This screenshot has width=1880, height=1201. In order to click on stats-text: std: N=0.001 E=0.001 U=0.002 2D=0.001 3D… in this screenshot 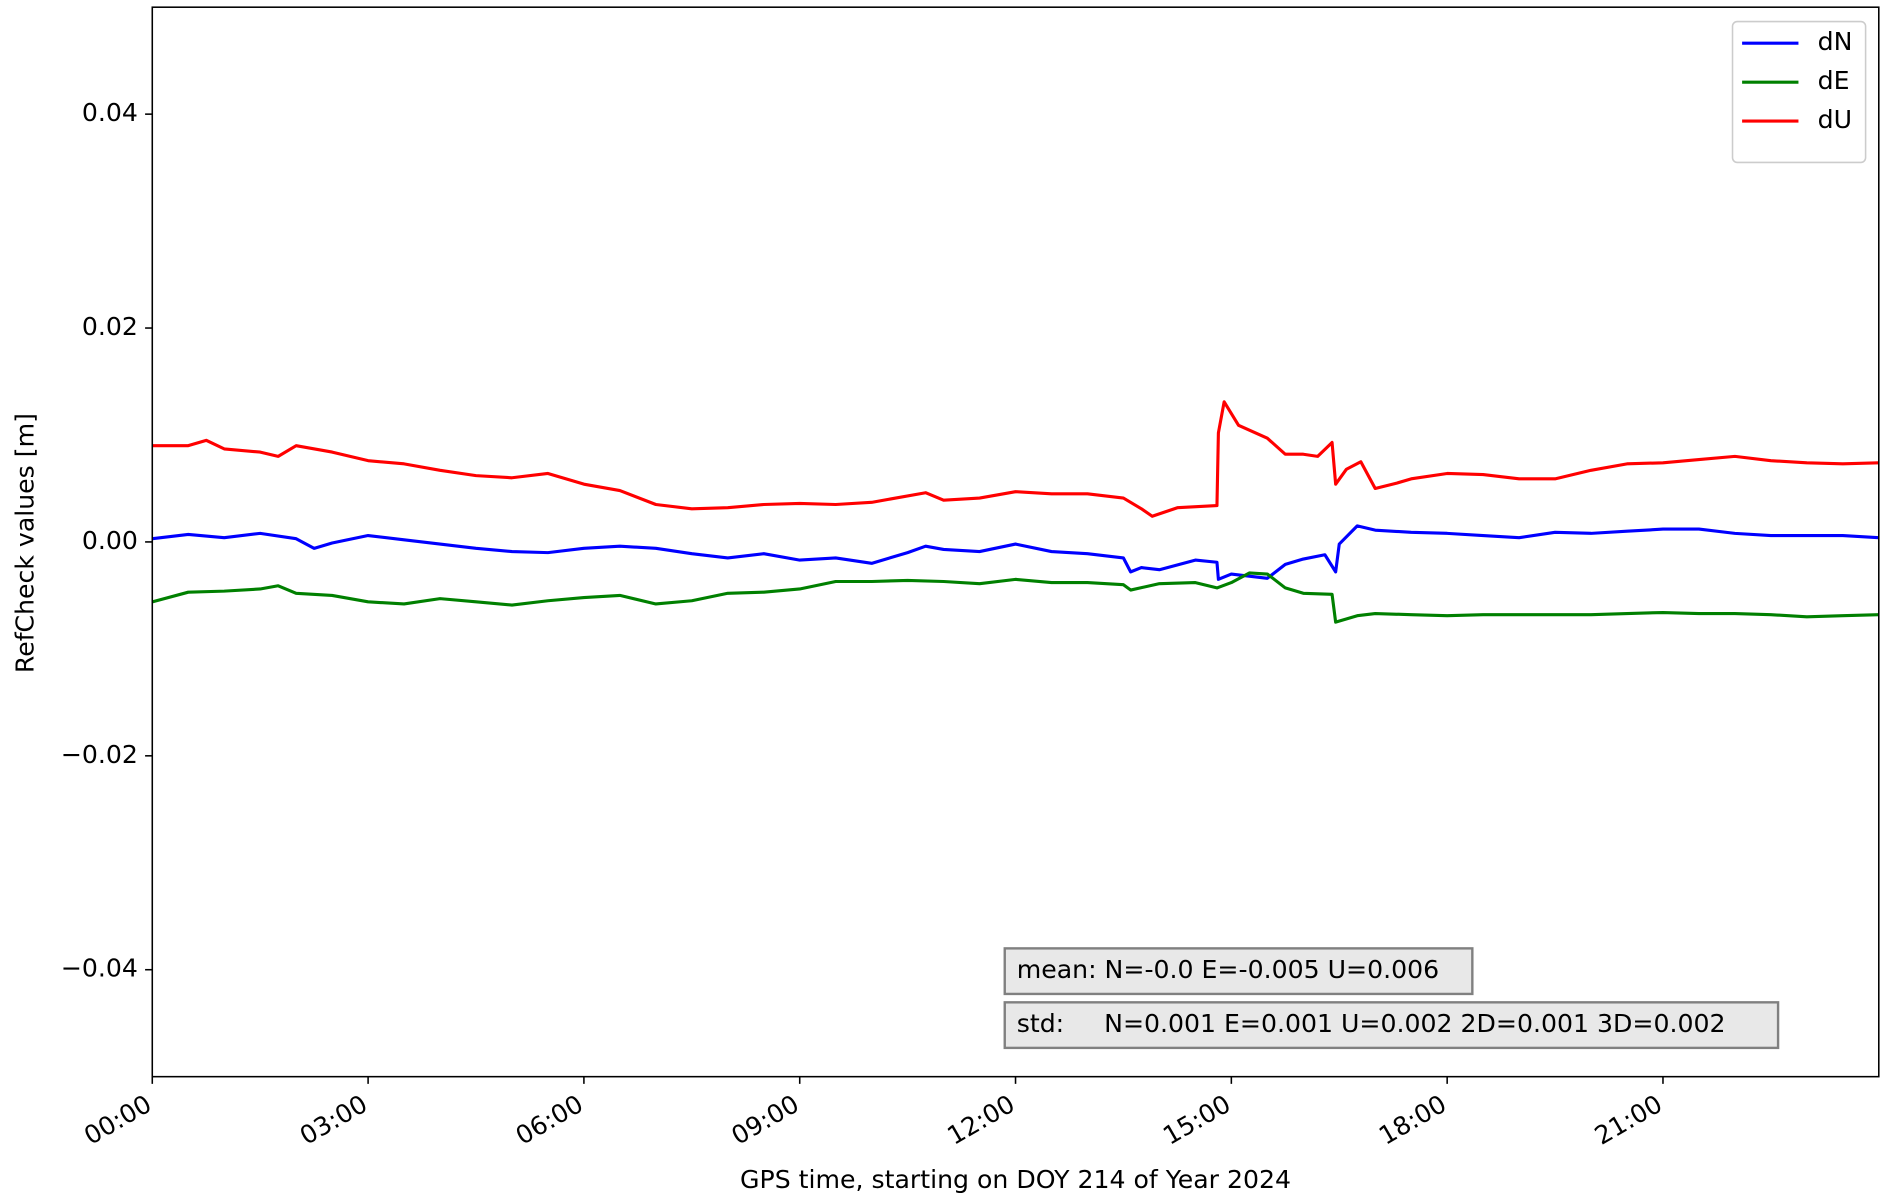, I will do `click(1371, 1023)`.